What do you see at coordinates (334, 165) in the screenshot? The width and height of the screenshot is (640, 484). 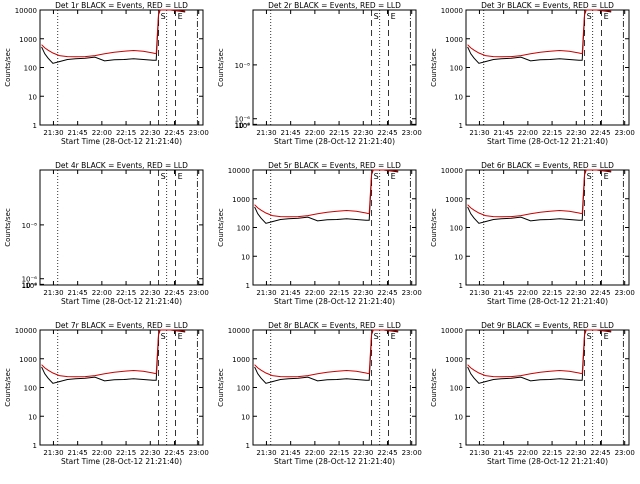 I see `panel-title: Det 5r BLACK = Events, RED = LLD` at bounding box center [334, 165].